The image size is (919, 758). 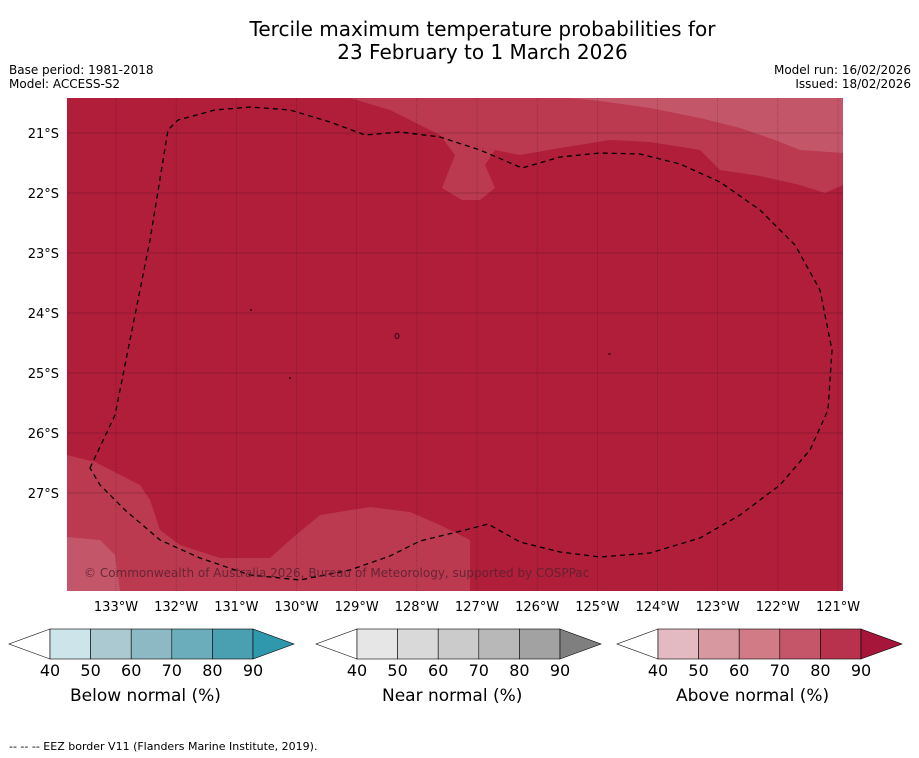 I want to click on near-normal-label: Near normal (%), so click(x=452, y=696).